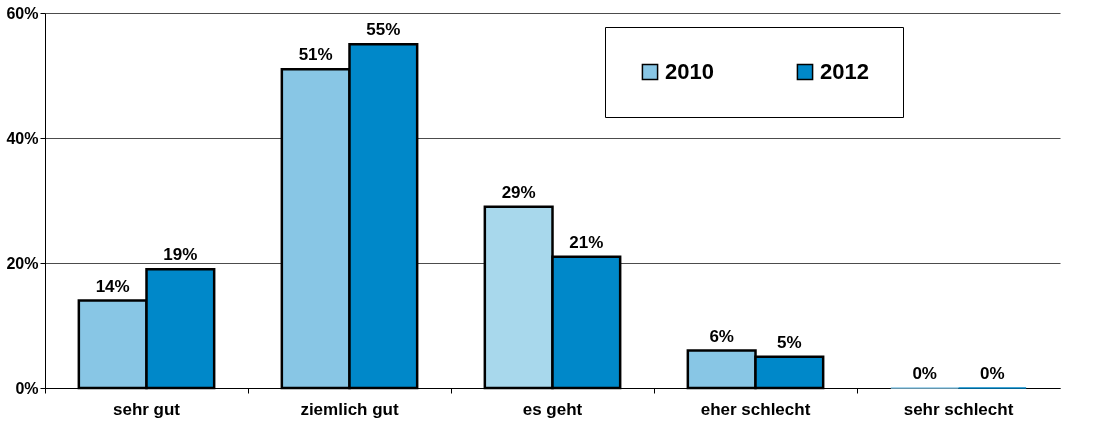 The image size is (1106, 438). I want to click on x-tick-label: sehr schlecht, so click(958, 409).